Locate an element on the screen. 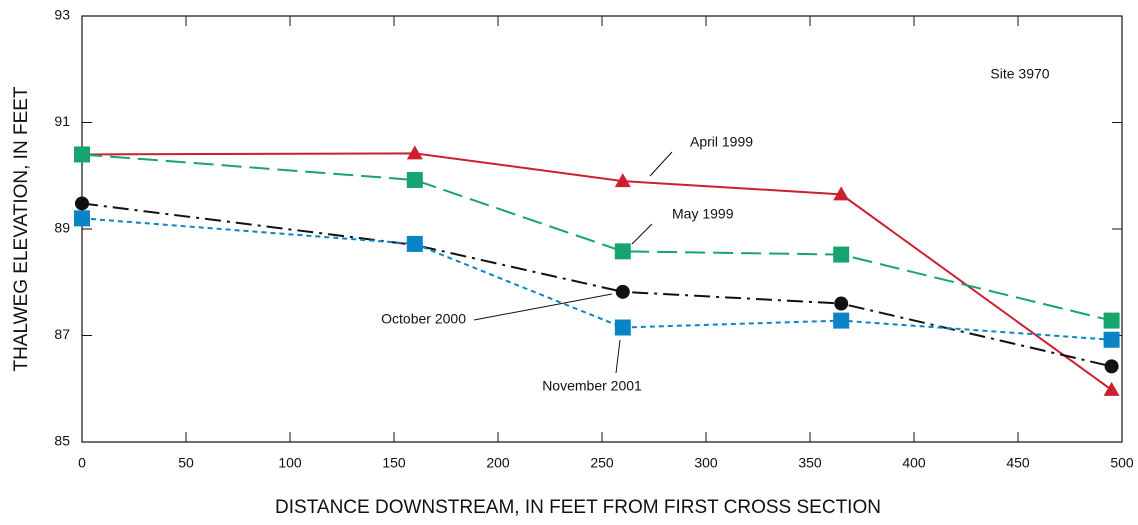 This screenshot has width=1138, height=525. x-tick-label: 300 is located at coordinates (706, 463).